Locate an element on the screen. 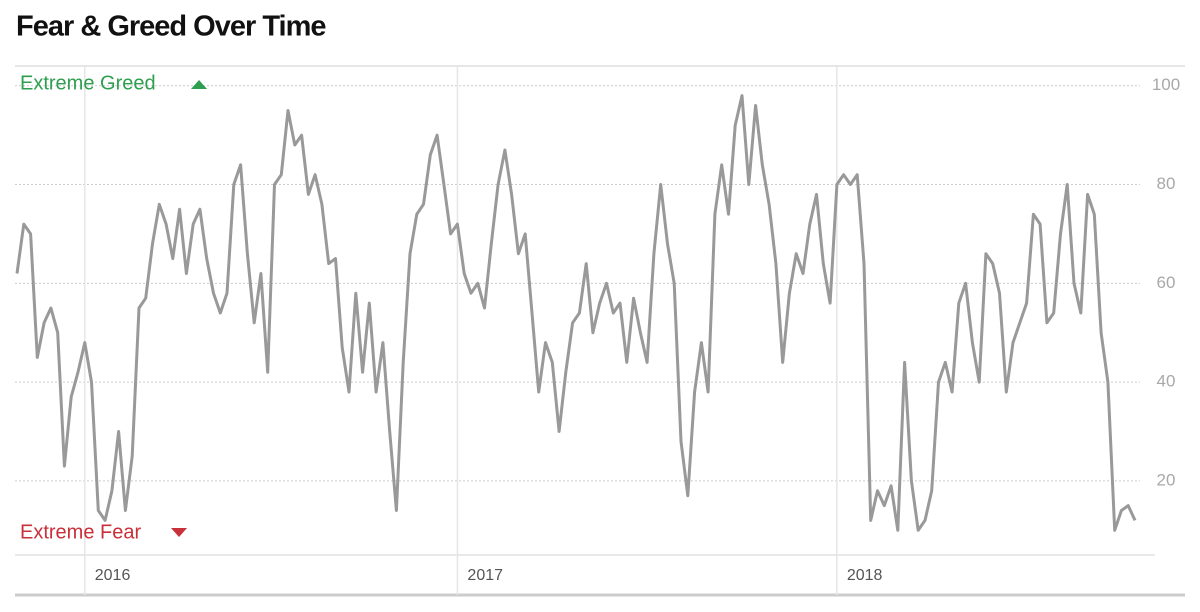 The height and width of the screenshot is (612, 1200). x-tick-label: 2018 is located at coordinates (865, 575).